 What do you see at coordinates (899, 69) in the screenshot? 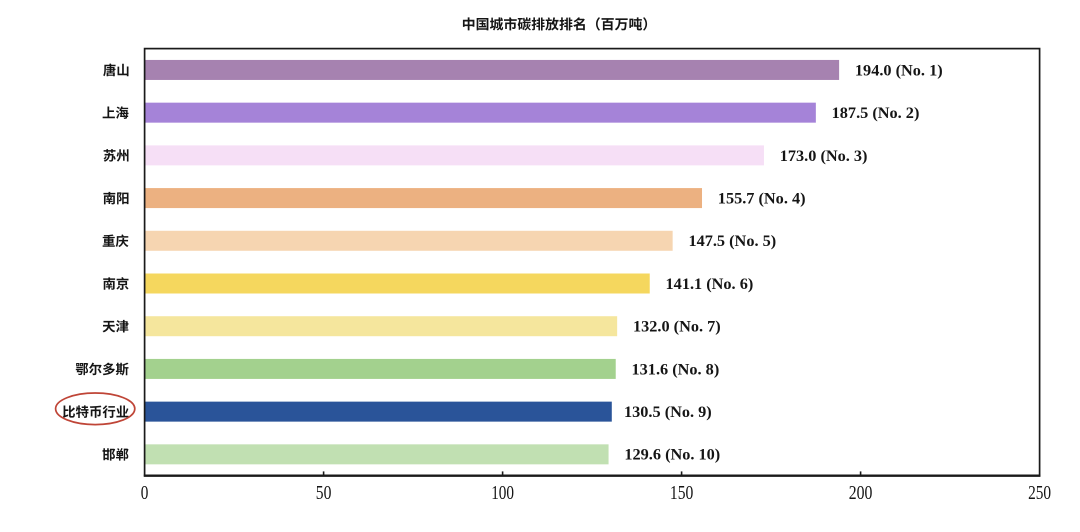
I see `svg-text: 194.0 (No. 1)` at bounding box center [899, 69].